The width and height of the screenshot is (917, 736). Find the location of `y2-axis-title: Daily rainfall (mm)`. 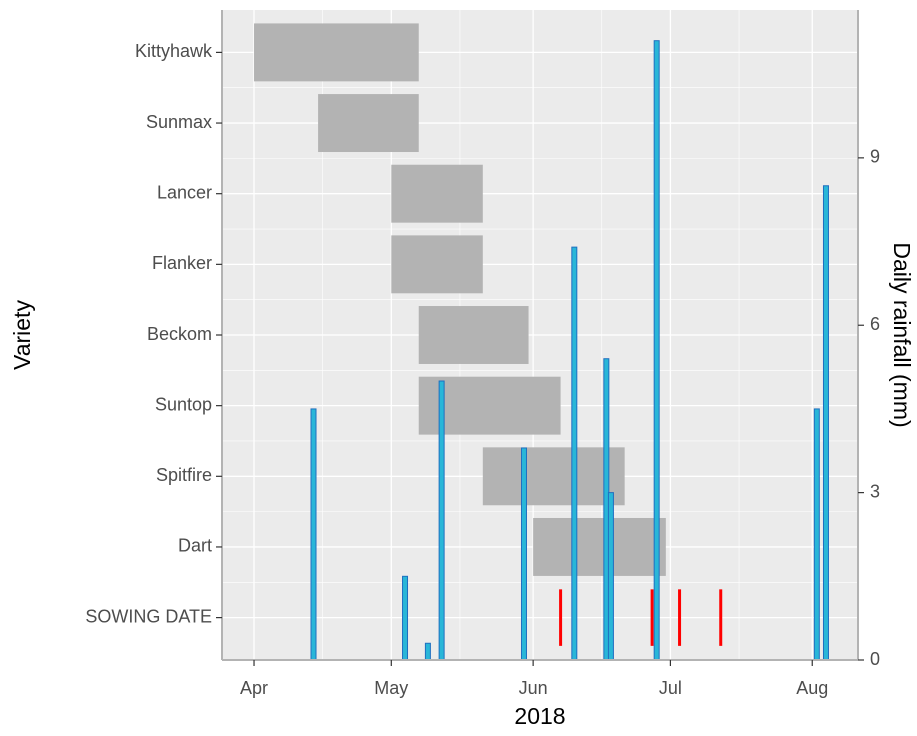

y2-axis-title: Daily rainfall (mm) is located at coordinates (902, 334).